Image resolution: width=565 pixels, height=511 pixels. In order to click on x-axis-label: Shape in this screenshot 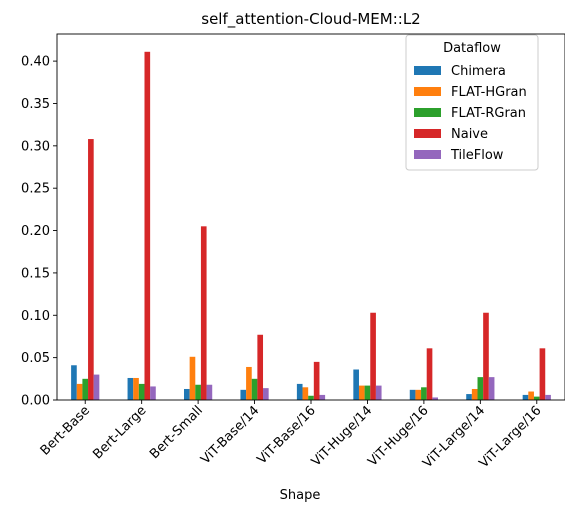, I will do `click(300, 495)`.